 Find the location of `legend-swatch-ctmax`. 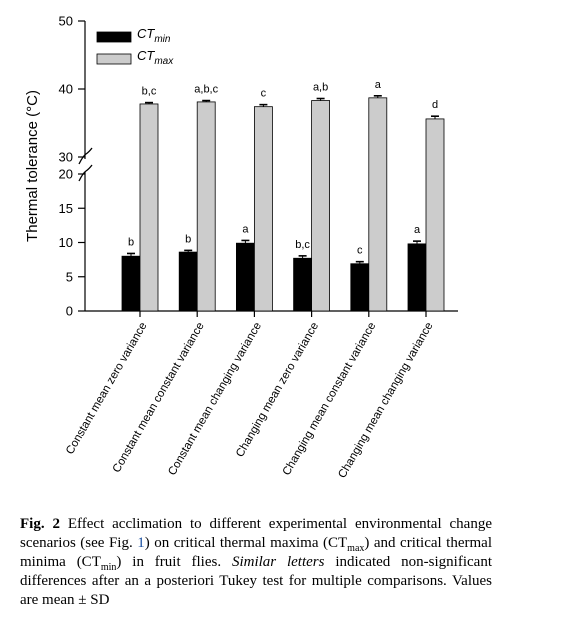

legend-swatch-ctmax is located at coordinates (114, 59).